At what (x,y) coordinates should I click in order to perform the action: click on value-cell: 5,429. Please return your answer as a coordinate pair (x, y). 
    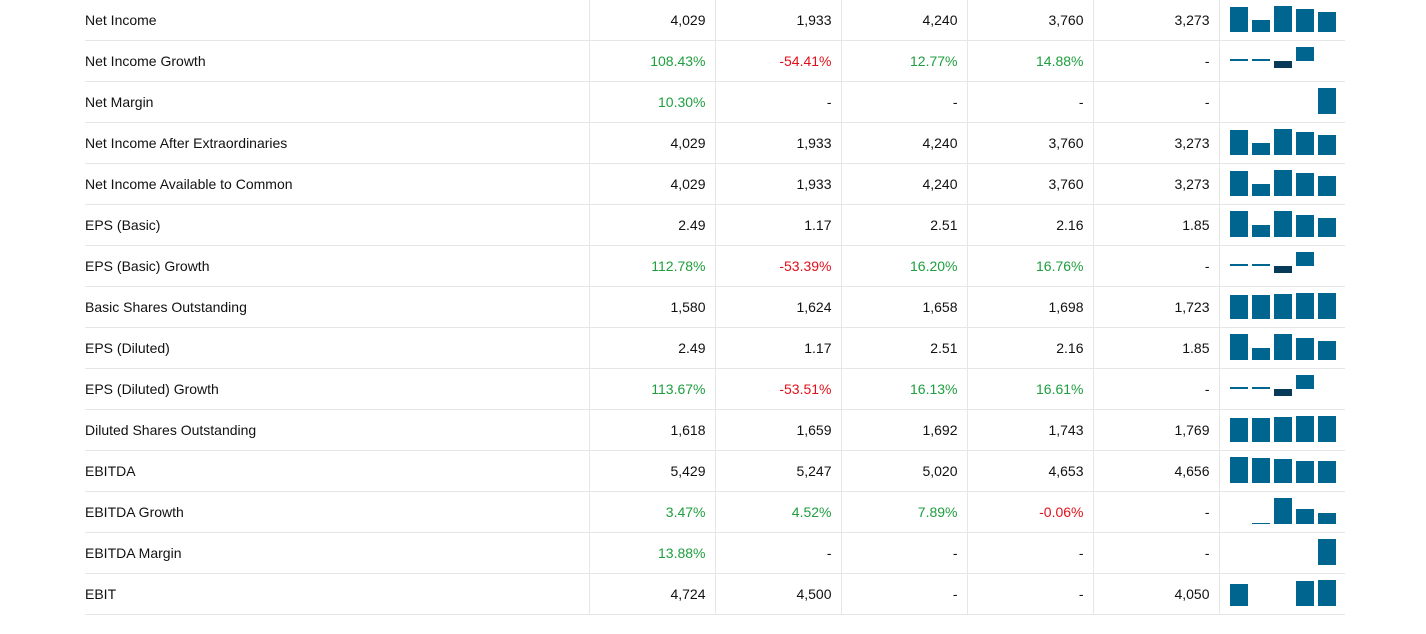
    Looking at the image, I should click on (651, 471).